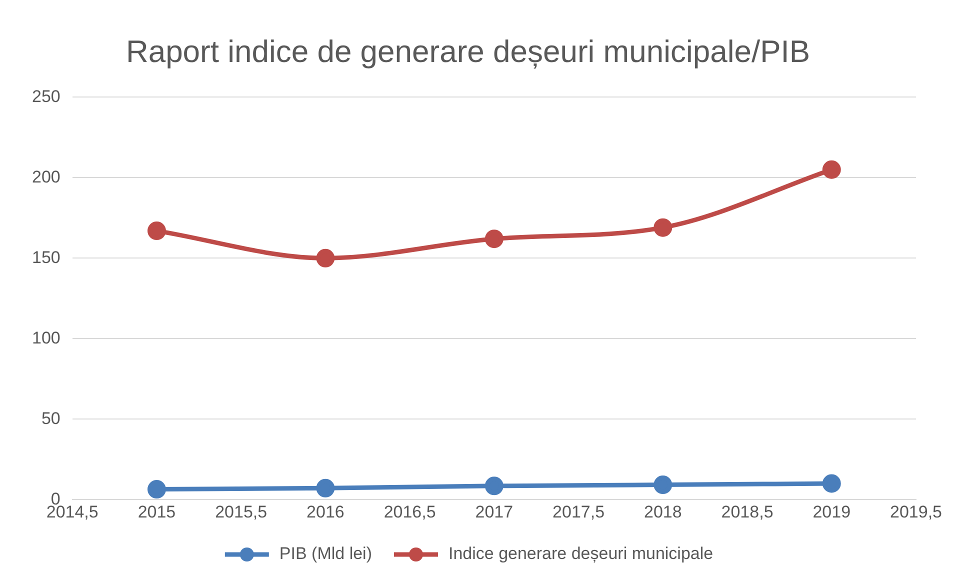  What do you see at coordinates (410, 512) in the screenshot?
I see `x-tick-label: 2016,5` at bounding box center [410, 512].